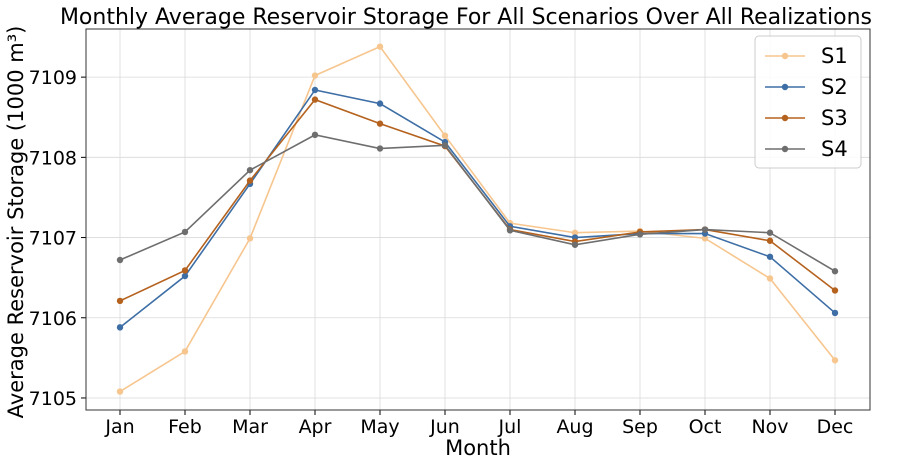 This screenshot has height=464, width=909. I want to click on x-tick-label: Jan, so click(119, 427).